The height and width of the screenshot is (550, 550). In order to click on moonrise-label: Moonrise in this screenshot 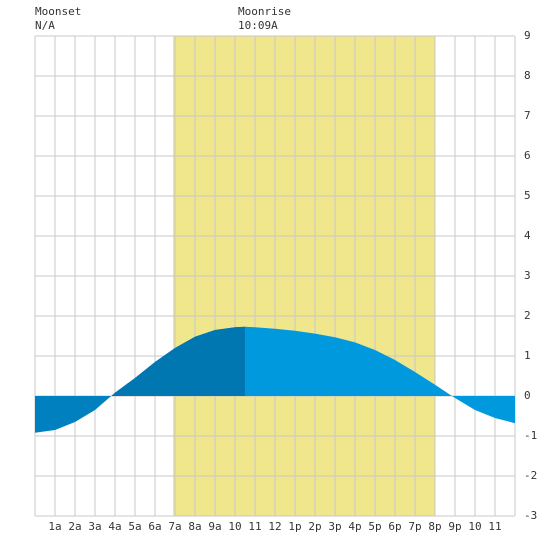, I will do `click(264, 11)`.